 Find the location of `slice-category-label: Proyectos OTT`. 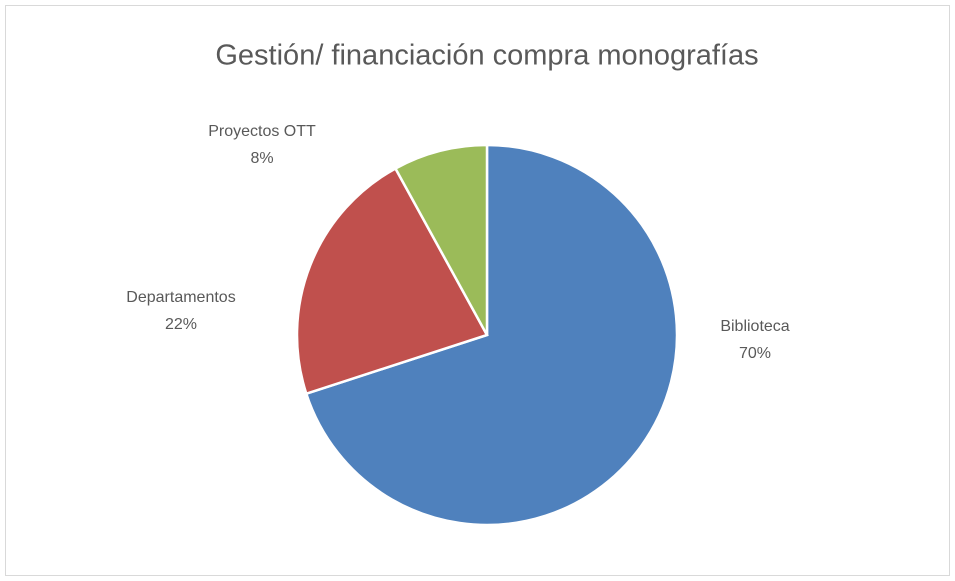

slice-category-label: Proyectos OTT is located at coordinates (262, 131).